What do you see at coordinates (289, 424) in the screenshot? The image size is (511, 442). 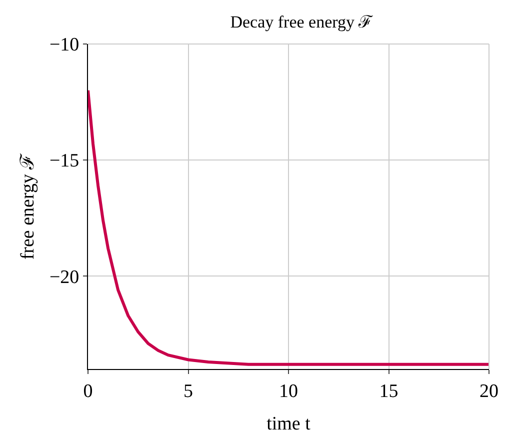 I see `x-axis-title: time t` at bounding box center [289, 424].